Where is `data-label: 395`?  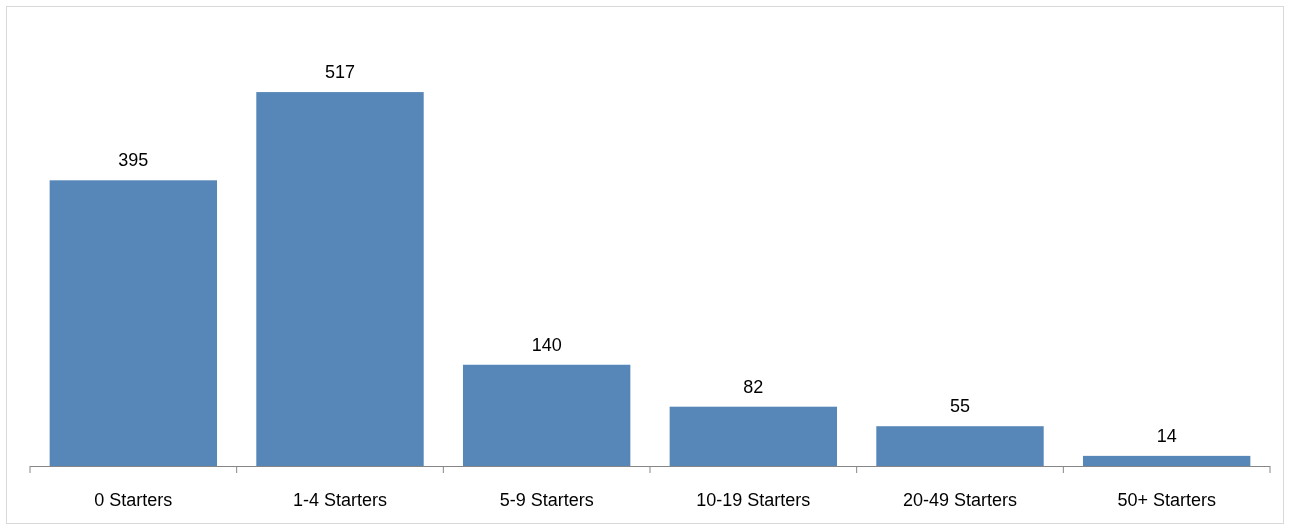
data-label: 395 is located at coordinates (133, 160).